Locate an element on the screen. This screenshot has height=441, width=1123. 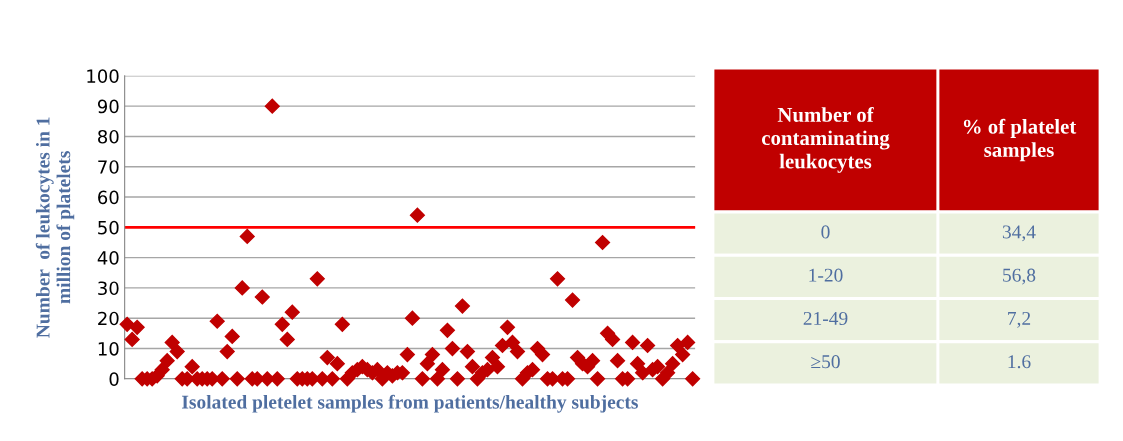
y-tick-label: 0 is located at coordinates (114, 379).